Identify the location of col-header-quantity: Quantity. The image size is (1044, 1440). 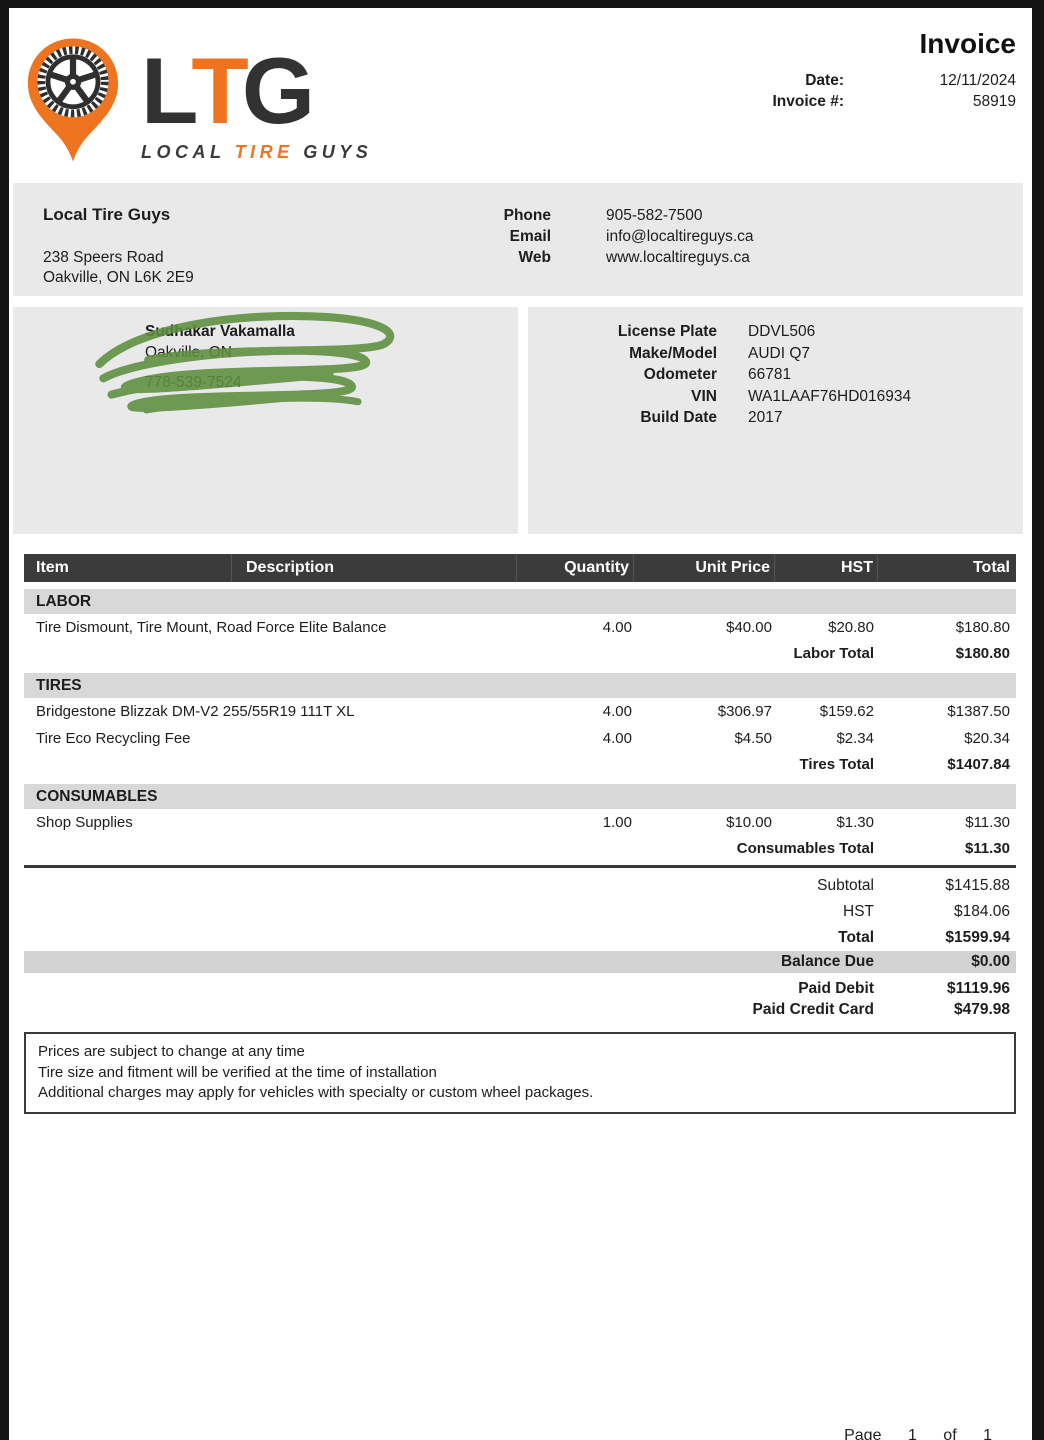
(574, 568).